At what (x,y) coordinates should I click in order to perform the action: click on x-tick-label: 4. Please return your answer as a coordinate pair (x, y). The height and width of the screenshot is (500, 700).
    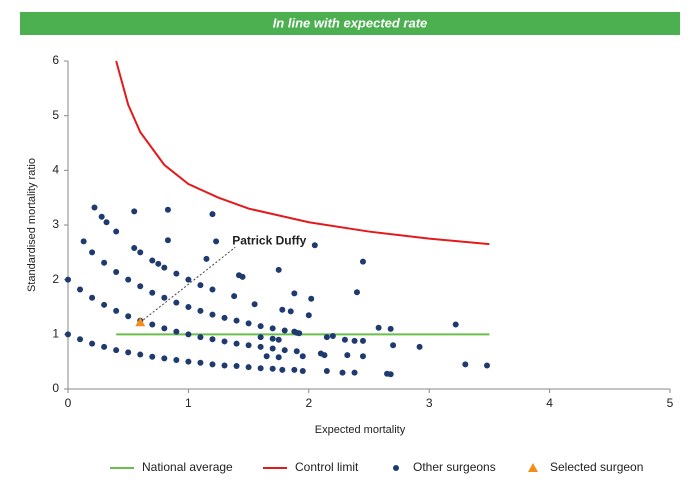
    Looking at the image, I should click on (549, 403).